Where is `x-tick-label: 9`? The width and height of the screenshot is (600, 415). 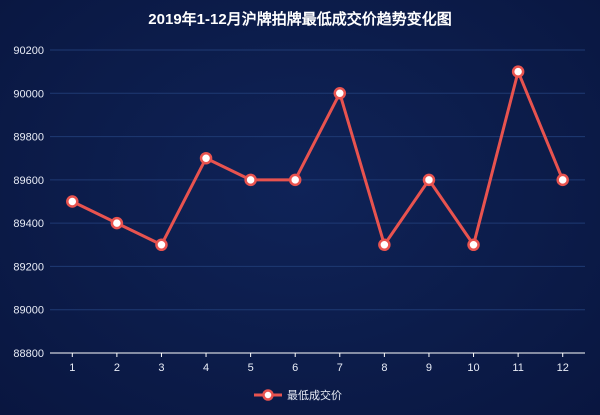
x-tick-label: 9 is located at coordinates (429, 368).